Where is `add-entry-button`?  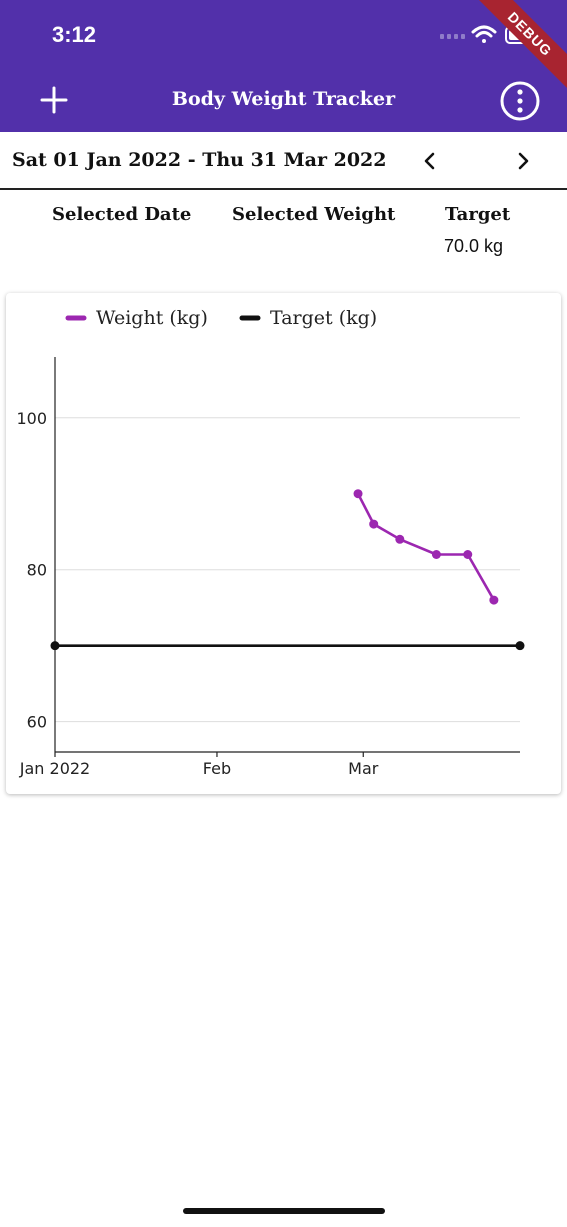 add-entry-button is located at coordinates (54, 100).